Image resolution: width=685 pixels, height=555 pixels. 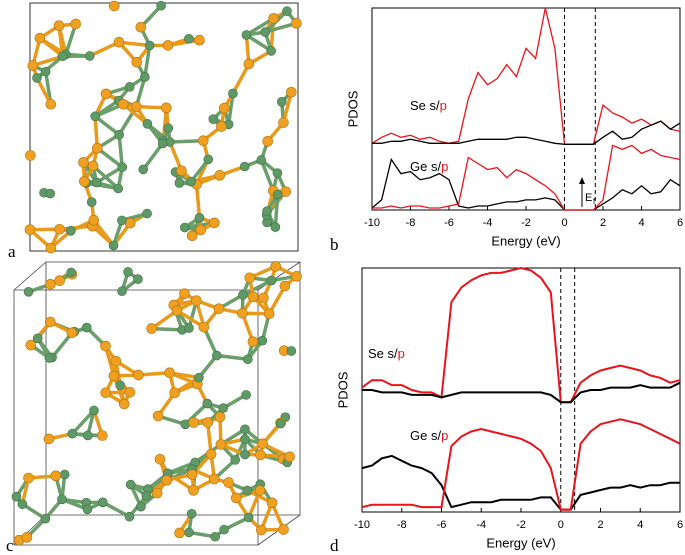 I want to click on x-tick-label: 4, so click(x=640, y=525).